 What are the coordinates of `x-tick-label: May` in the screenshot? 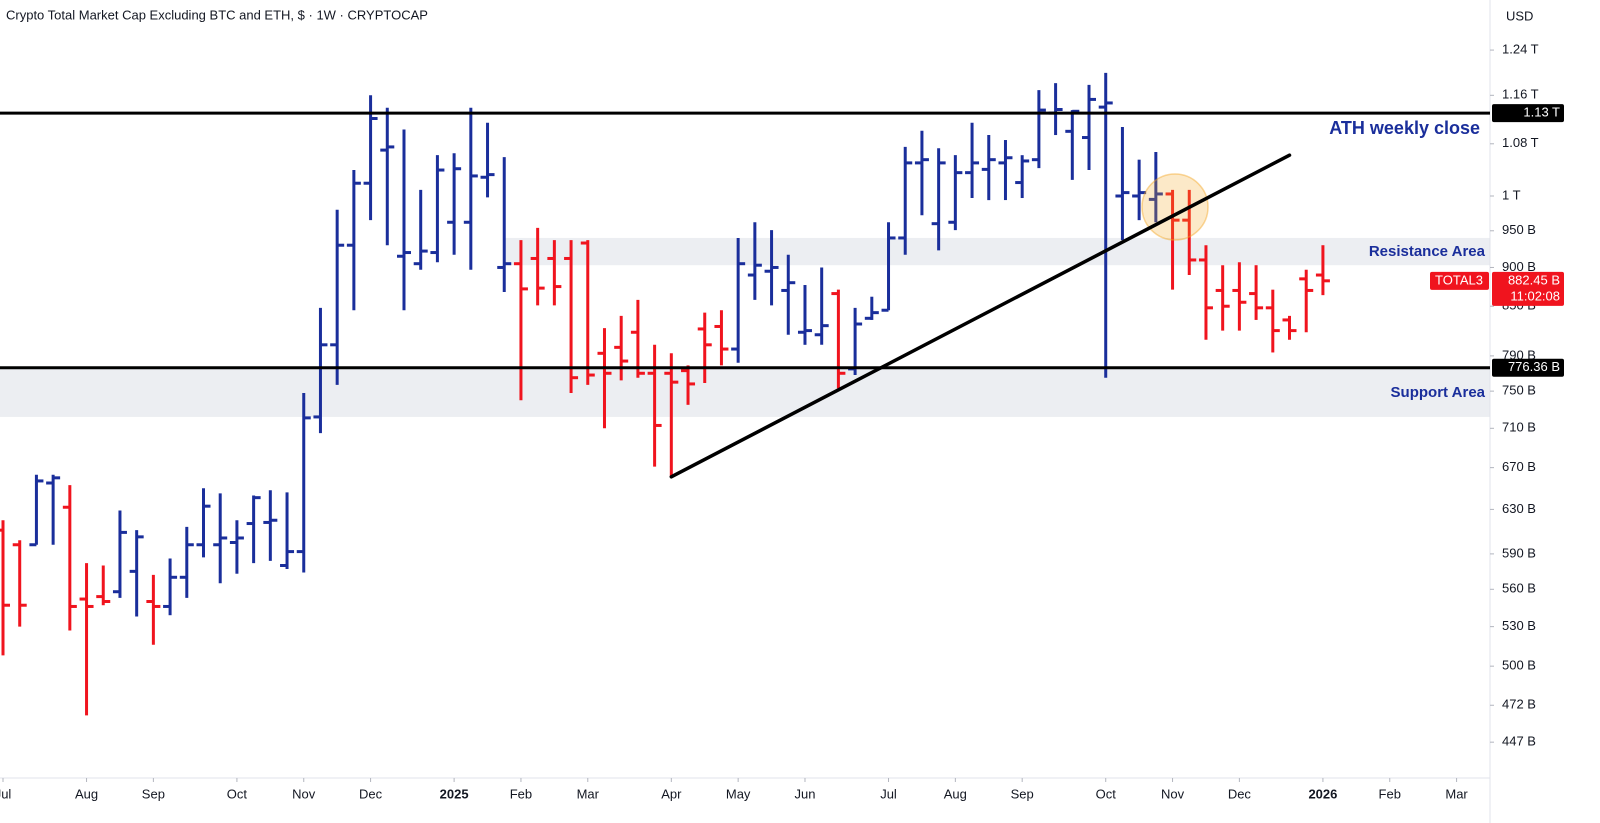 It's located at (738, 793).